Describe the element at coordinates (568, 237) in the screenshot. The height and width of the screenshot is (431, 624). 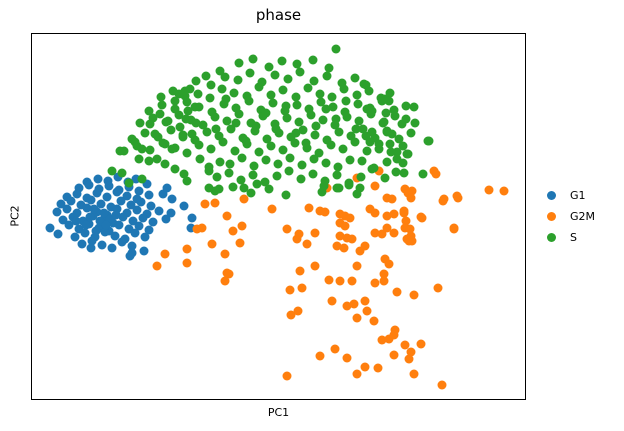
I see `legend-item-s: S` at that location.